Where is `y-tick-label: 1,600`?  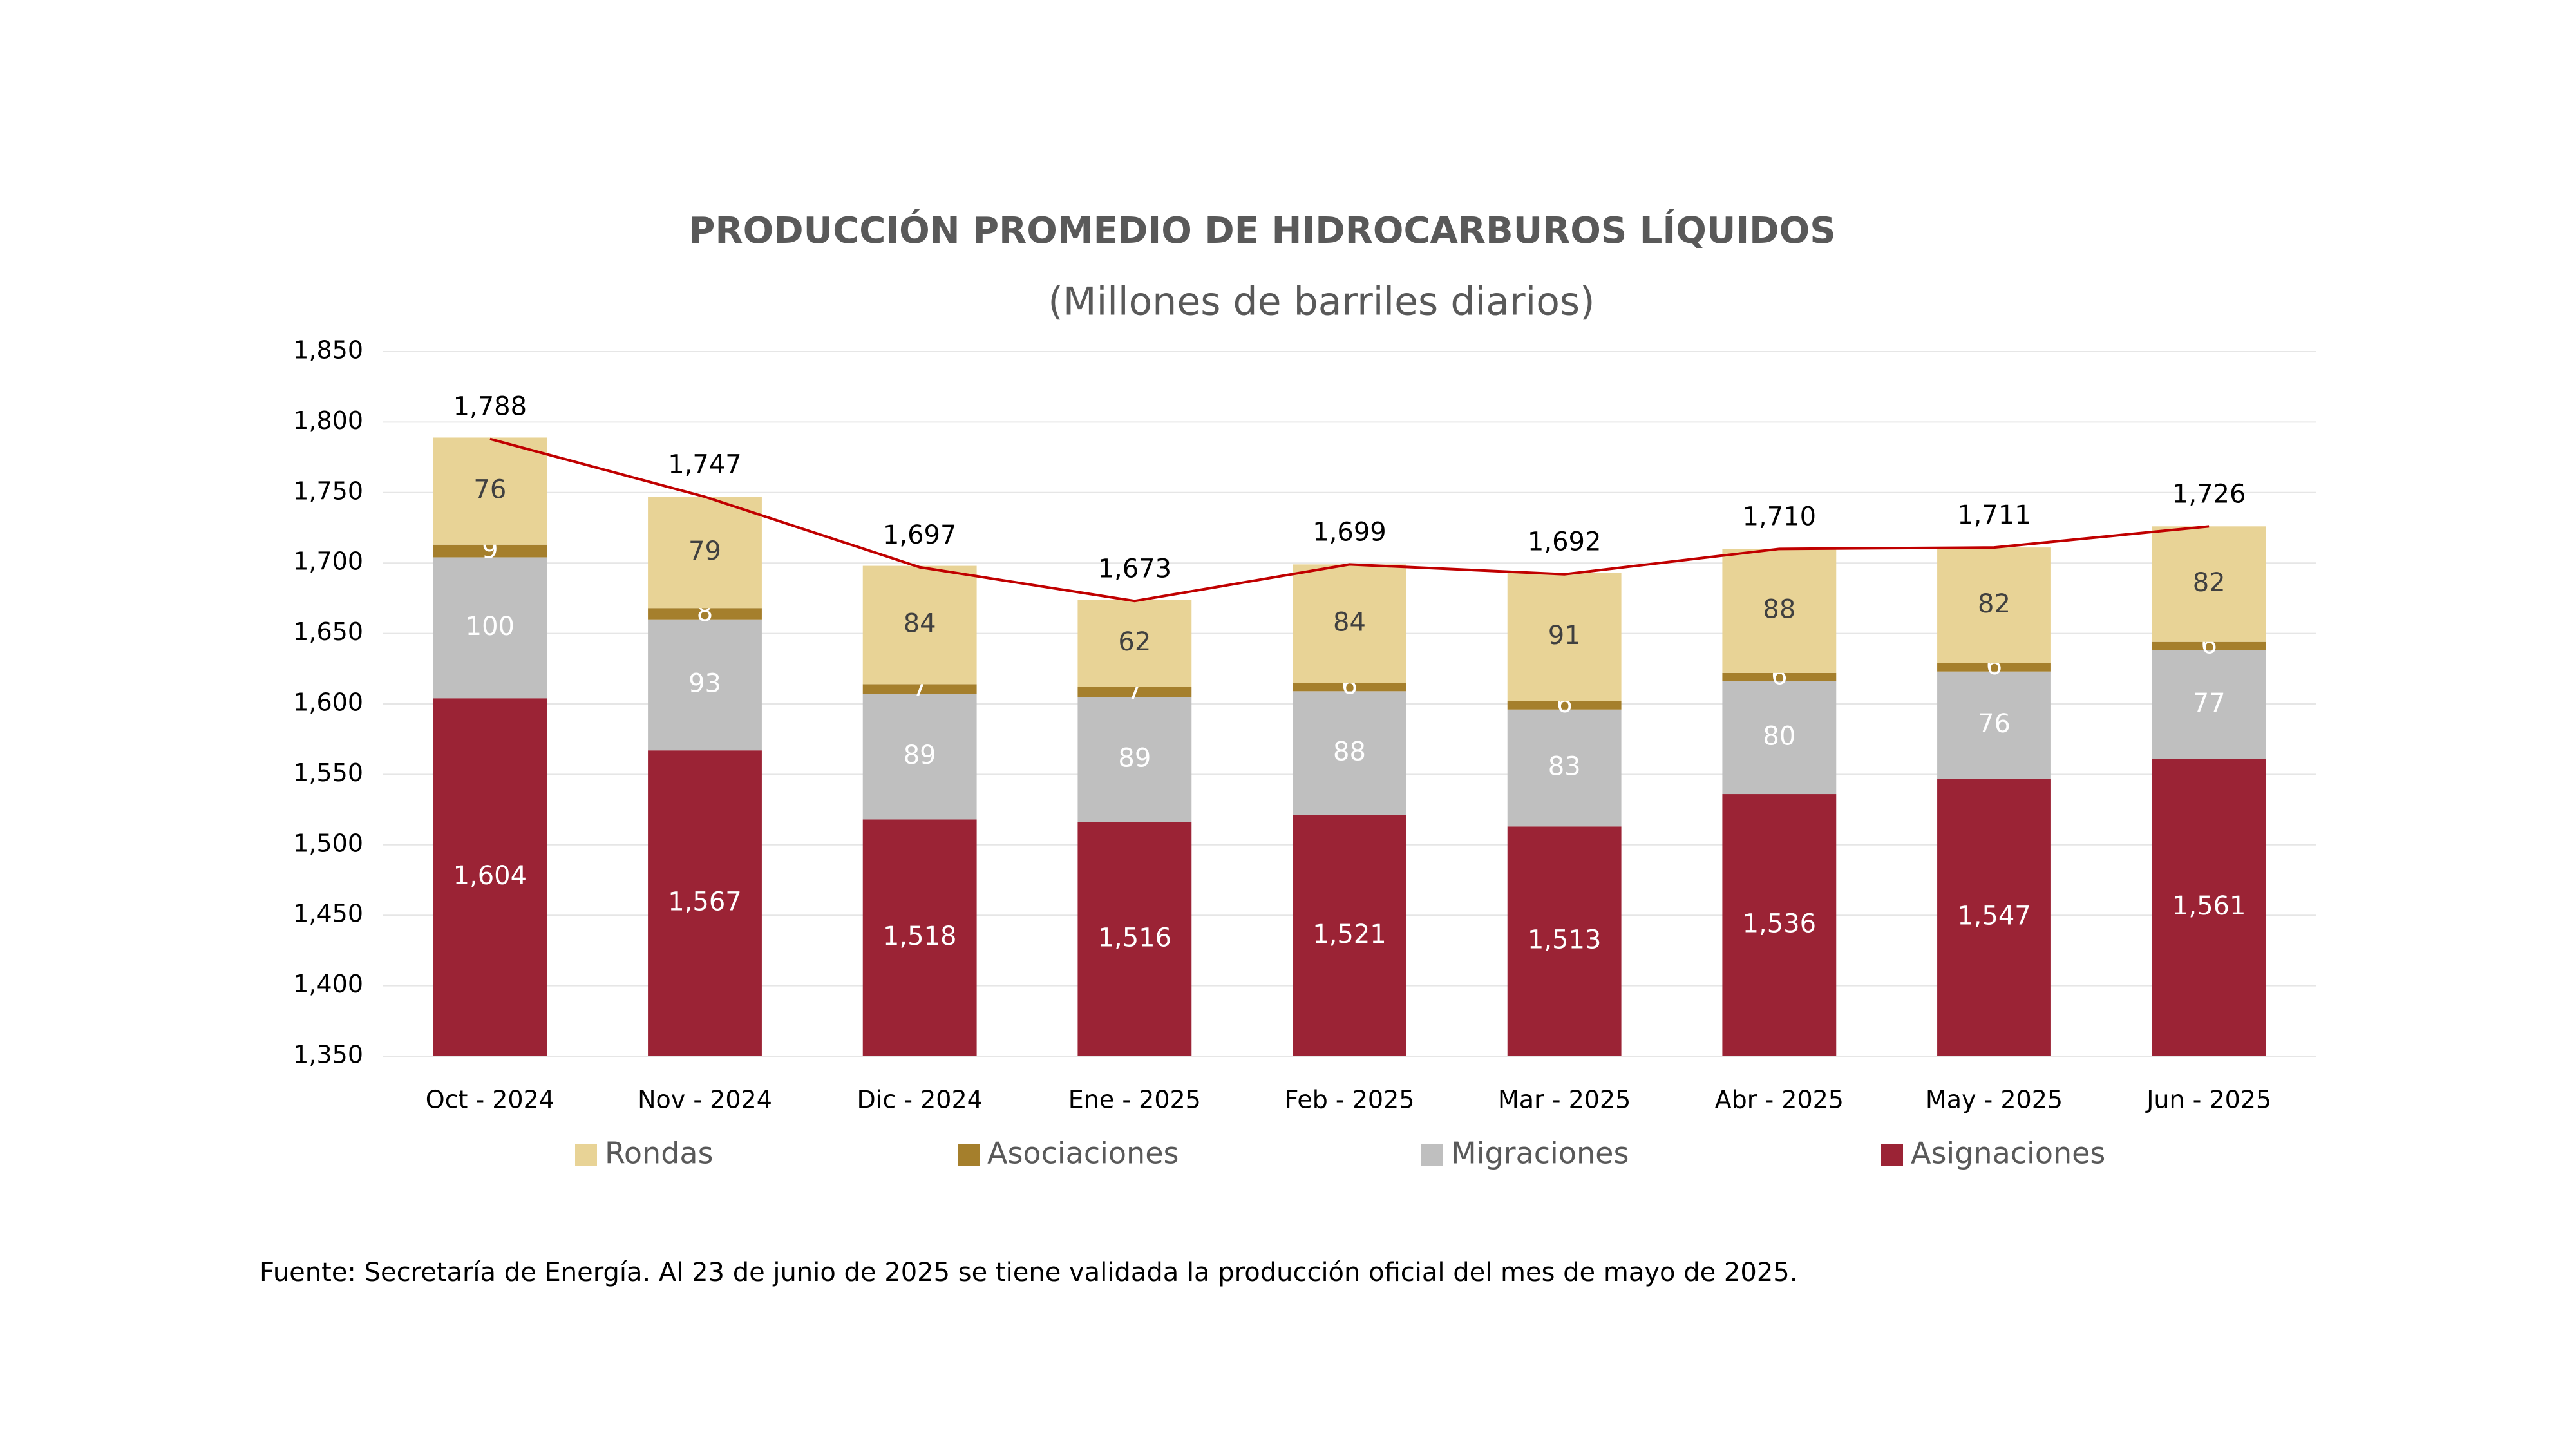
y-tick-label: 1,600 is located at coordinates (328, 702).